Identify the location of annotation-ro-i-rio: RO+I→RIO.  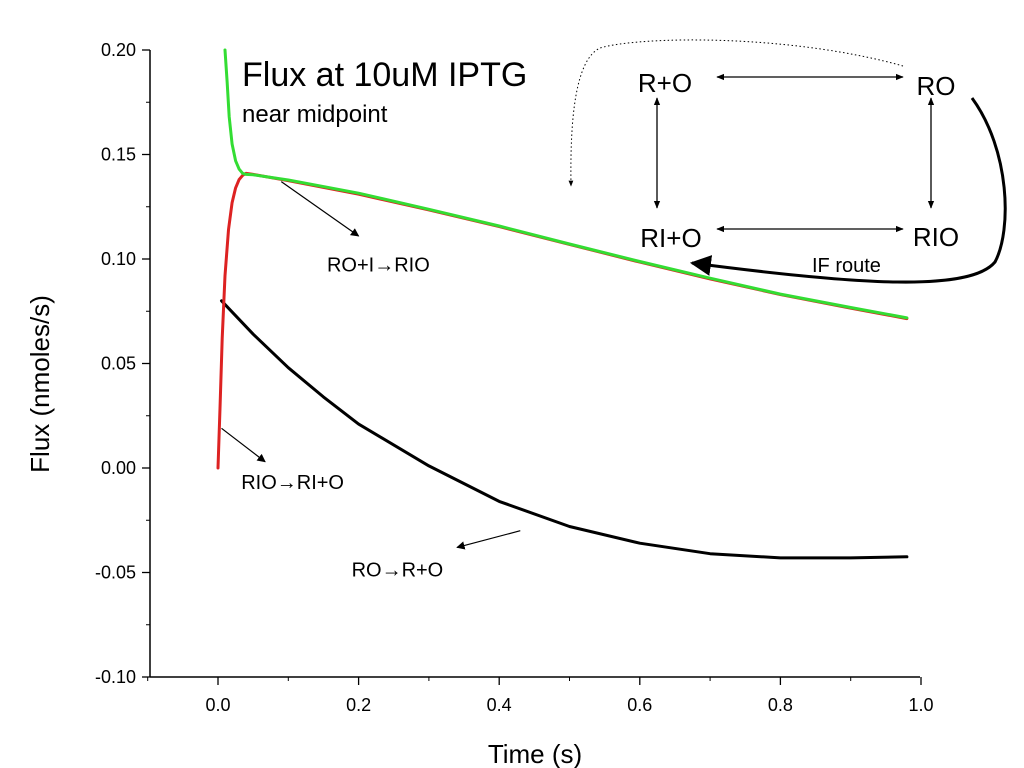
(378, 266).